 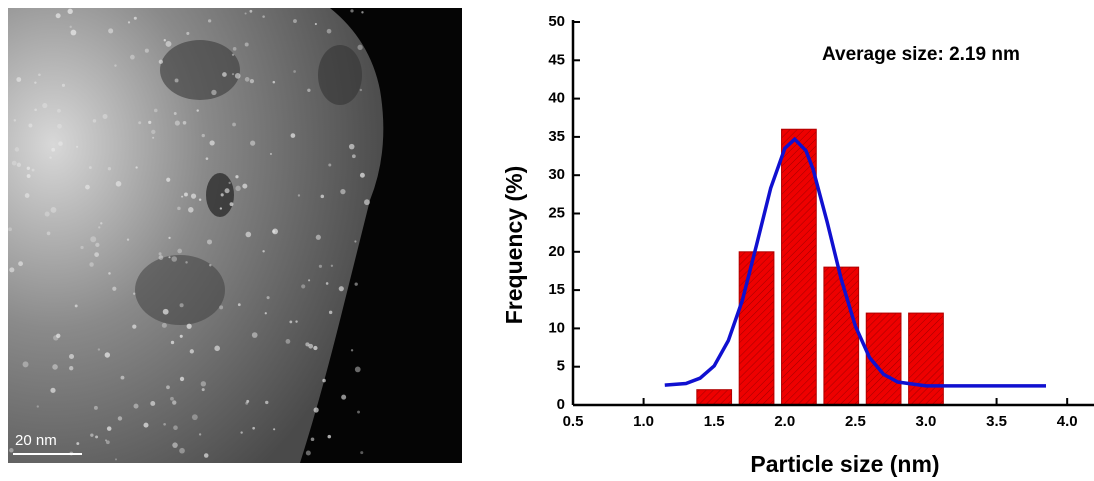 What do you see at coordinates (556, 136) in the screenshot?
I see `y-tick-label: 35` at bounding box center [556, 136].